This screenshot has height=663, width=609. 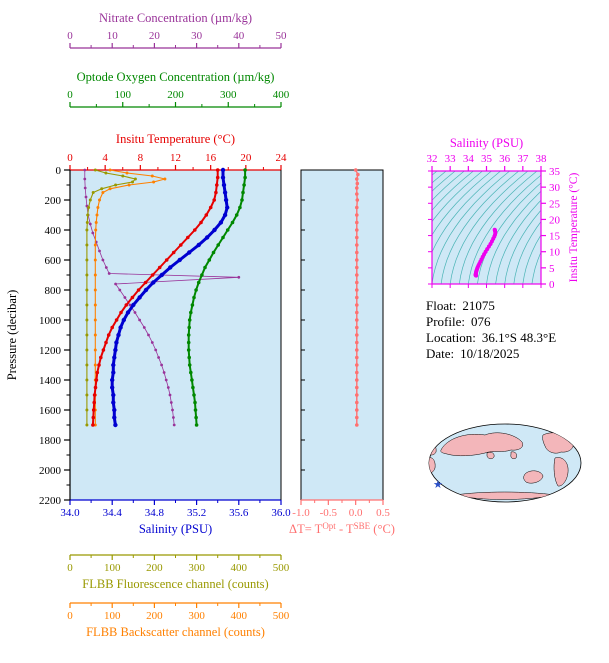 What do you see at coordinates (491, 354) in the screenshot?
I see `float-info-row-date: Date: 10/18/2025` at bounding box center [491, 354].